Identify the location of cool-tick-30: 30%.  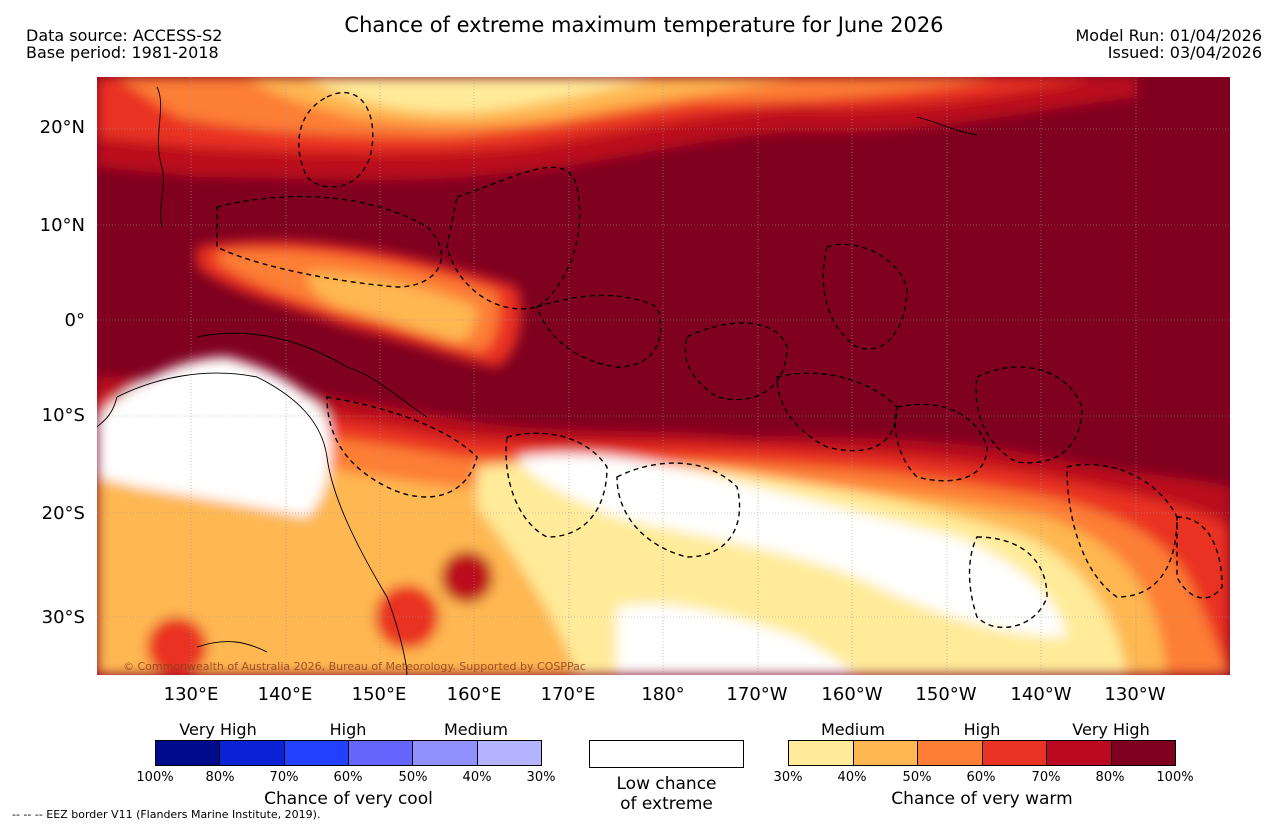
(541, 777).